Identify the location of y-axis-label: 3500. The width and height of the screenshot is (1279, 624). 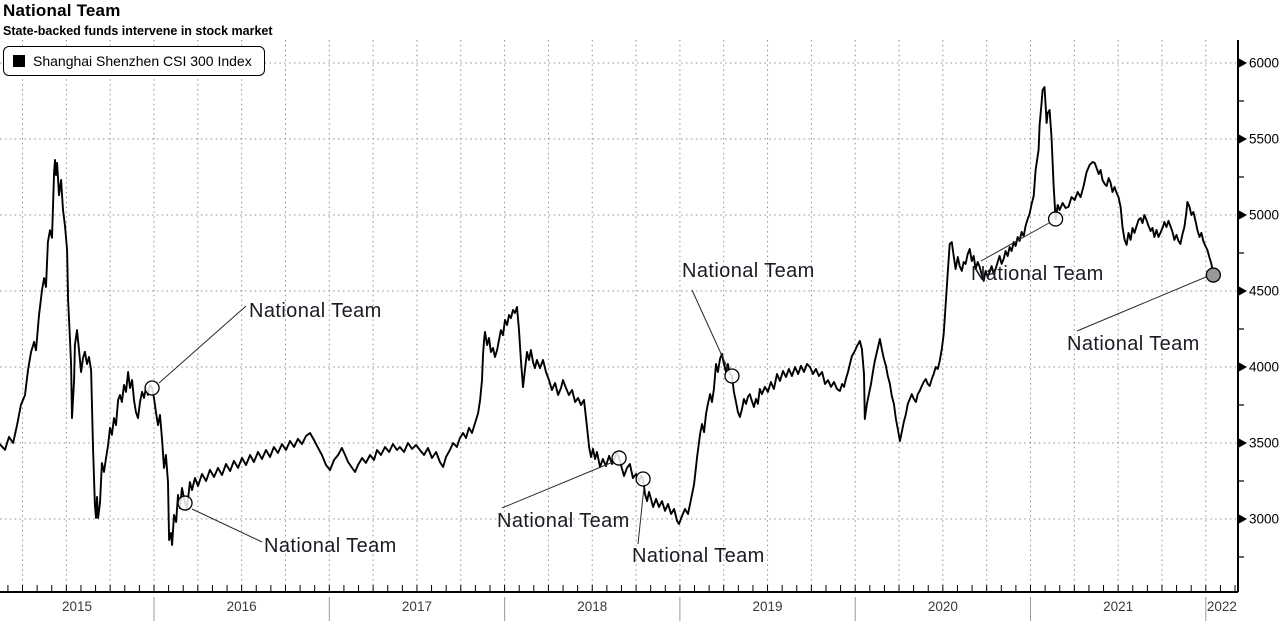
(1264, 443).